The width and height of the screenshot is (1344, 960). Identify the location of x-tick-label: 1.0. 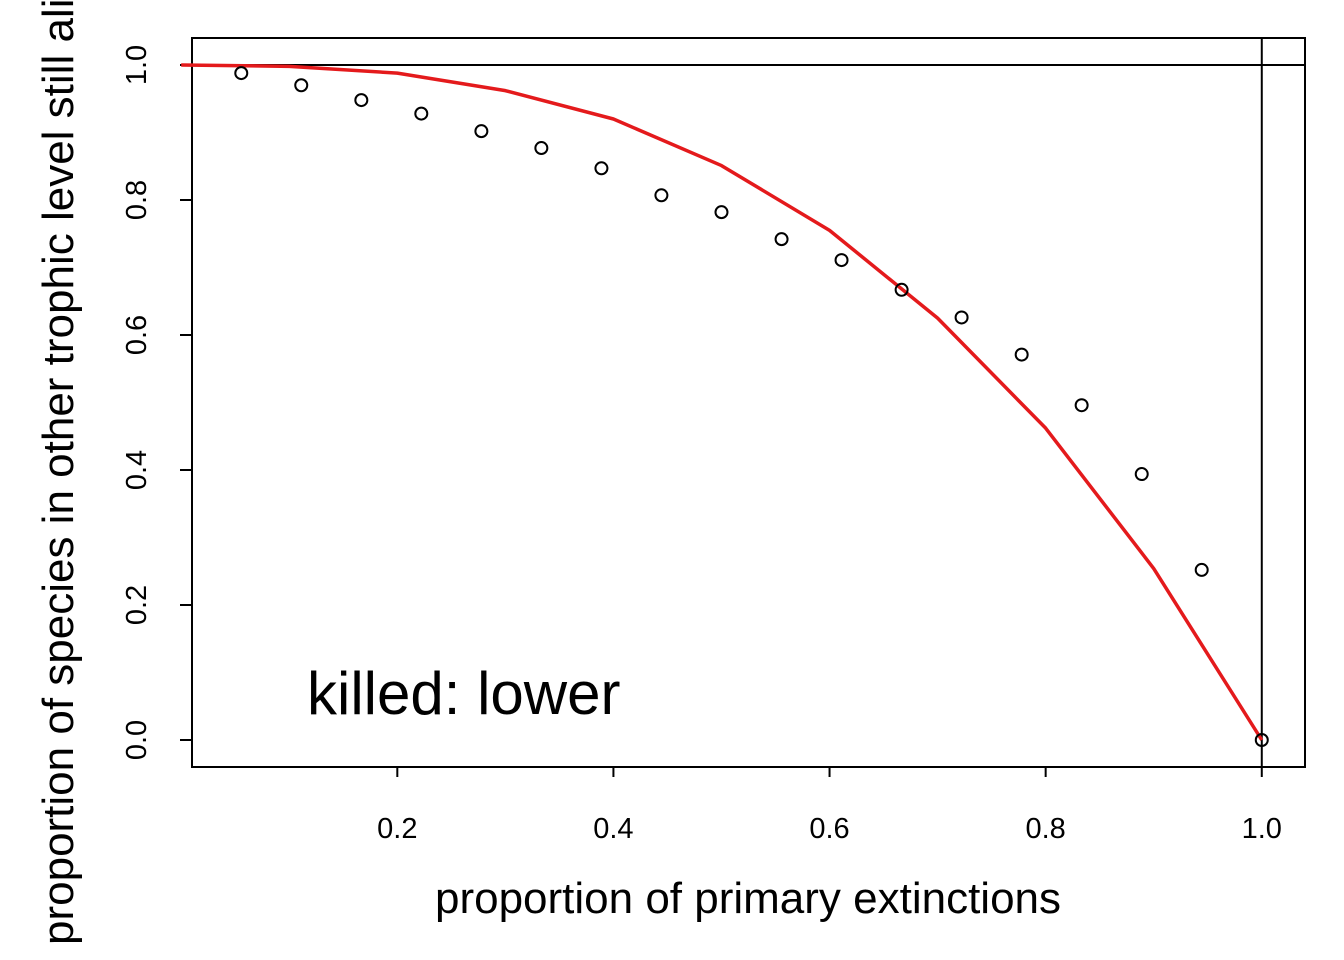
(1262, 829).